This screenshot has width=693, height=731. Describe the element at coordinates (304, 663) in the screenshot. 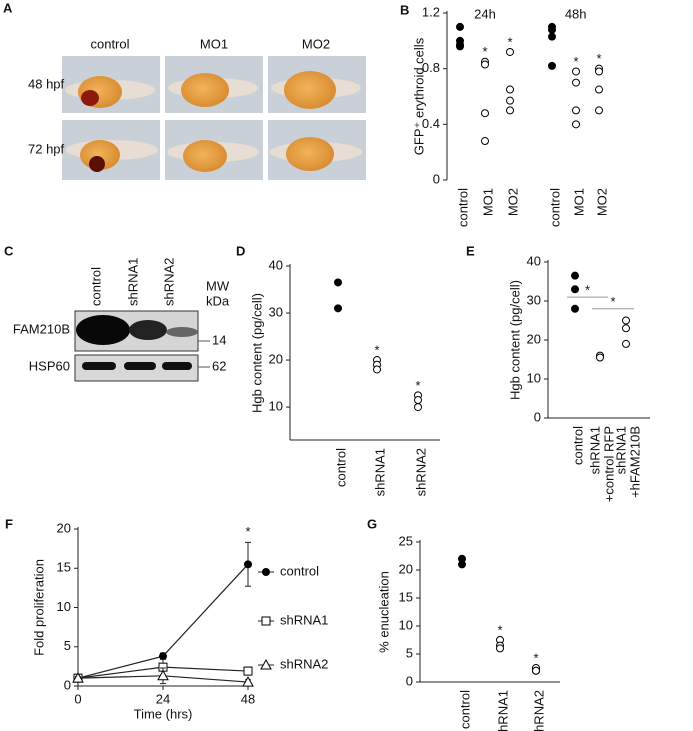

I see `legend-label: shRNA2` at that location.